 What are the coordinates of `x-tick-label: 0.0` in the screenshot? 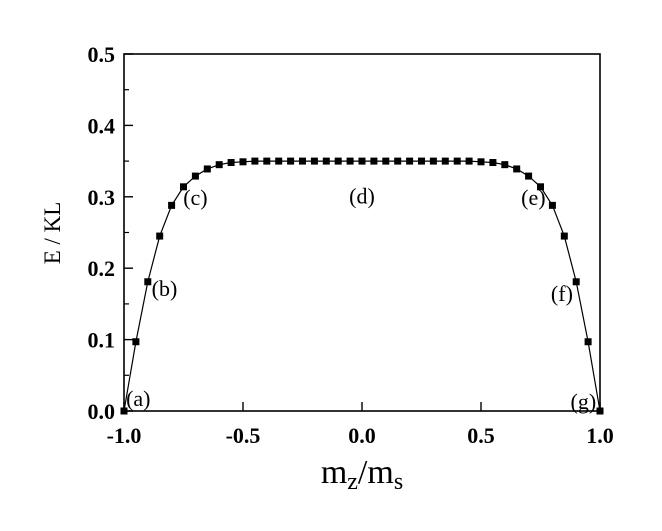 It's located at (362, 435).